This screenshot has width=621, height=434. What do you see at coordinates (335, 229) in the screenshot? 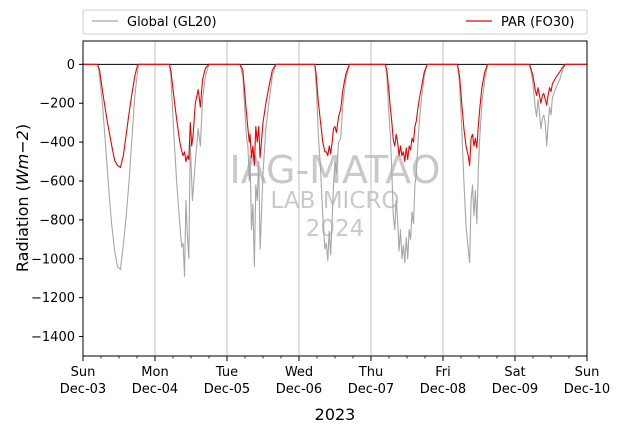
I see `watermark-line-3: 2024` at bounding box center [335, 229].